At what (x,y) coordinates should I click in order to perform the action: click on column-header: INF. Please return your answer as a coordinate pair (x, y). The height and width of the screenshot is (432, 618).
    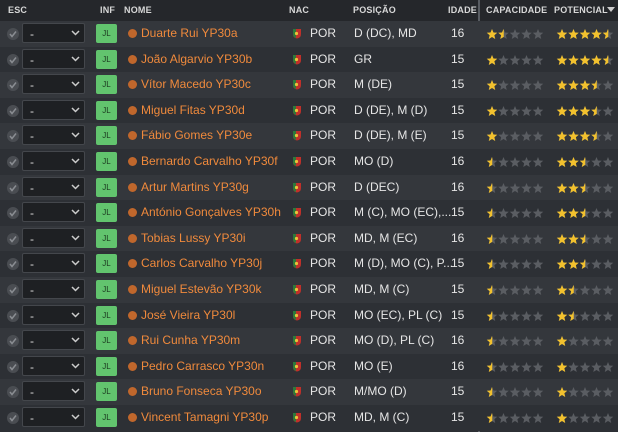
    Looking at the image, I should click on (108, 10).